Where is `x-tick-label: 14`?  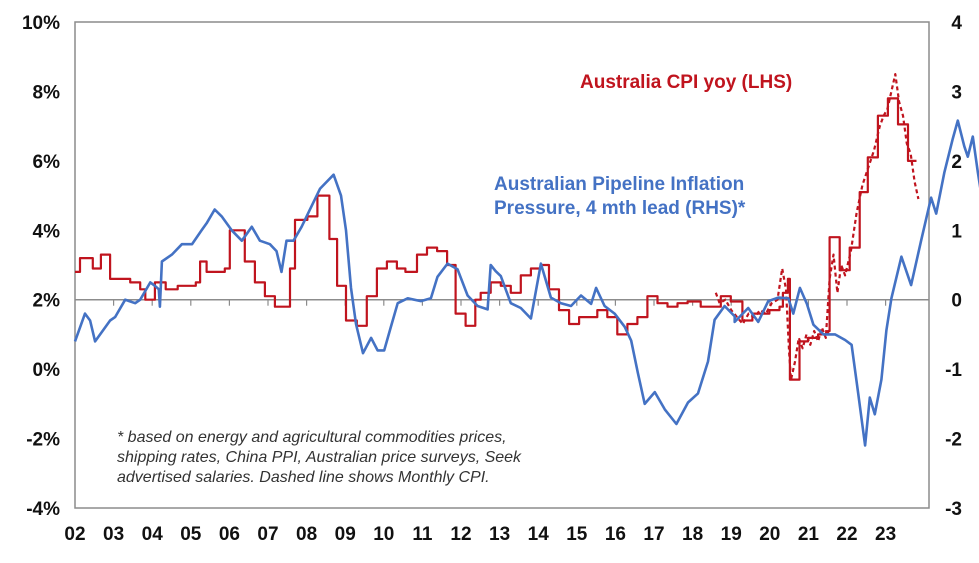
x-tick-label: 14 is located at coordinates (539, 534).